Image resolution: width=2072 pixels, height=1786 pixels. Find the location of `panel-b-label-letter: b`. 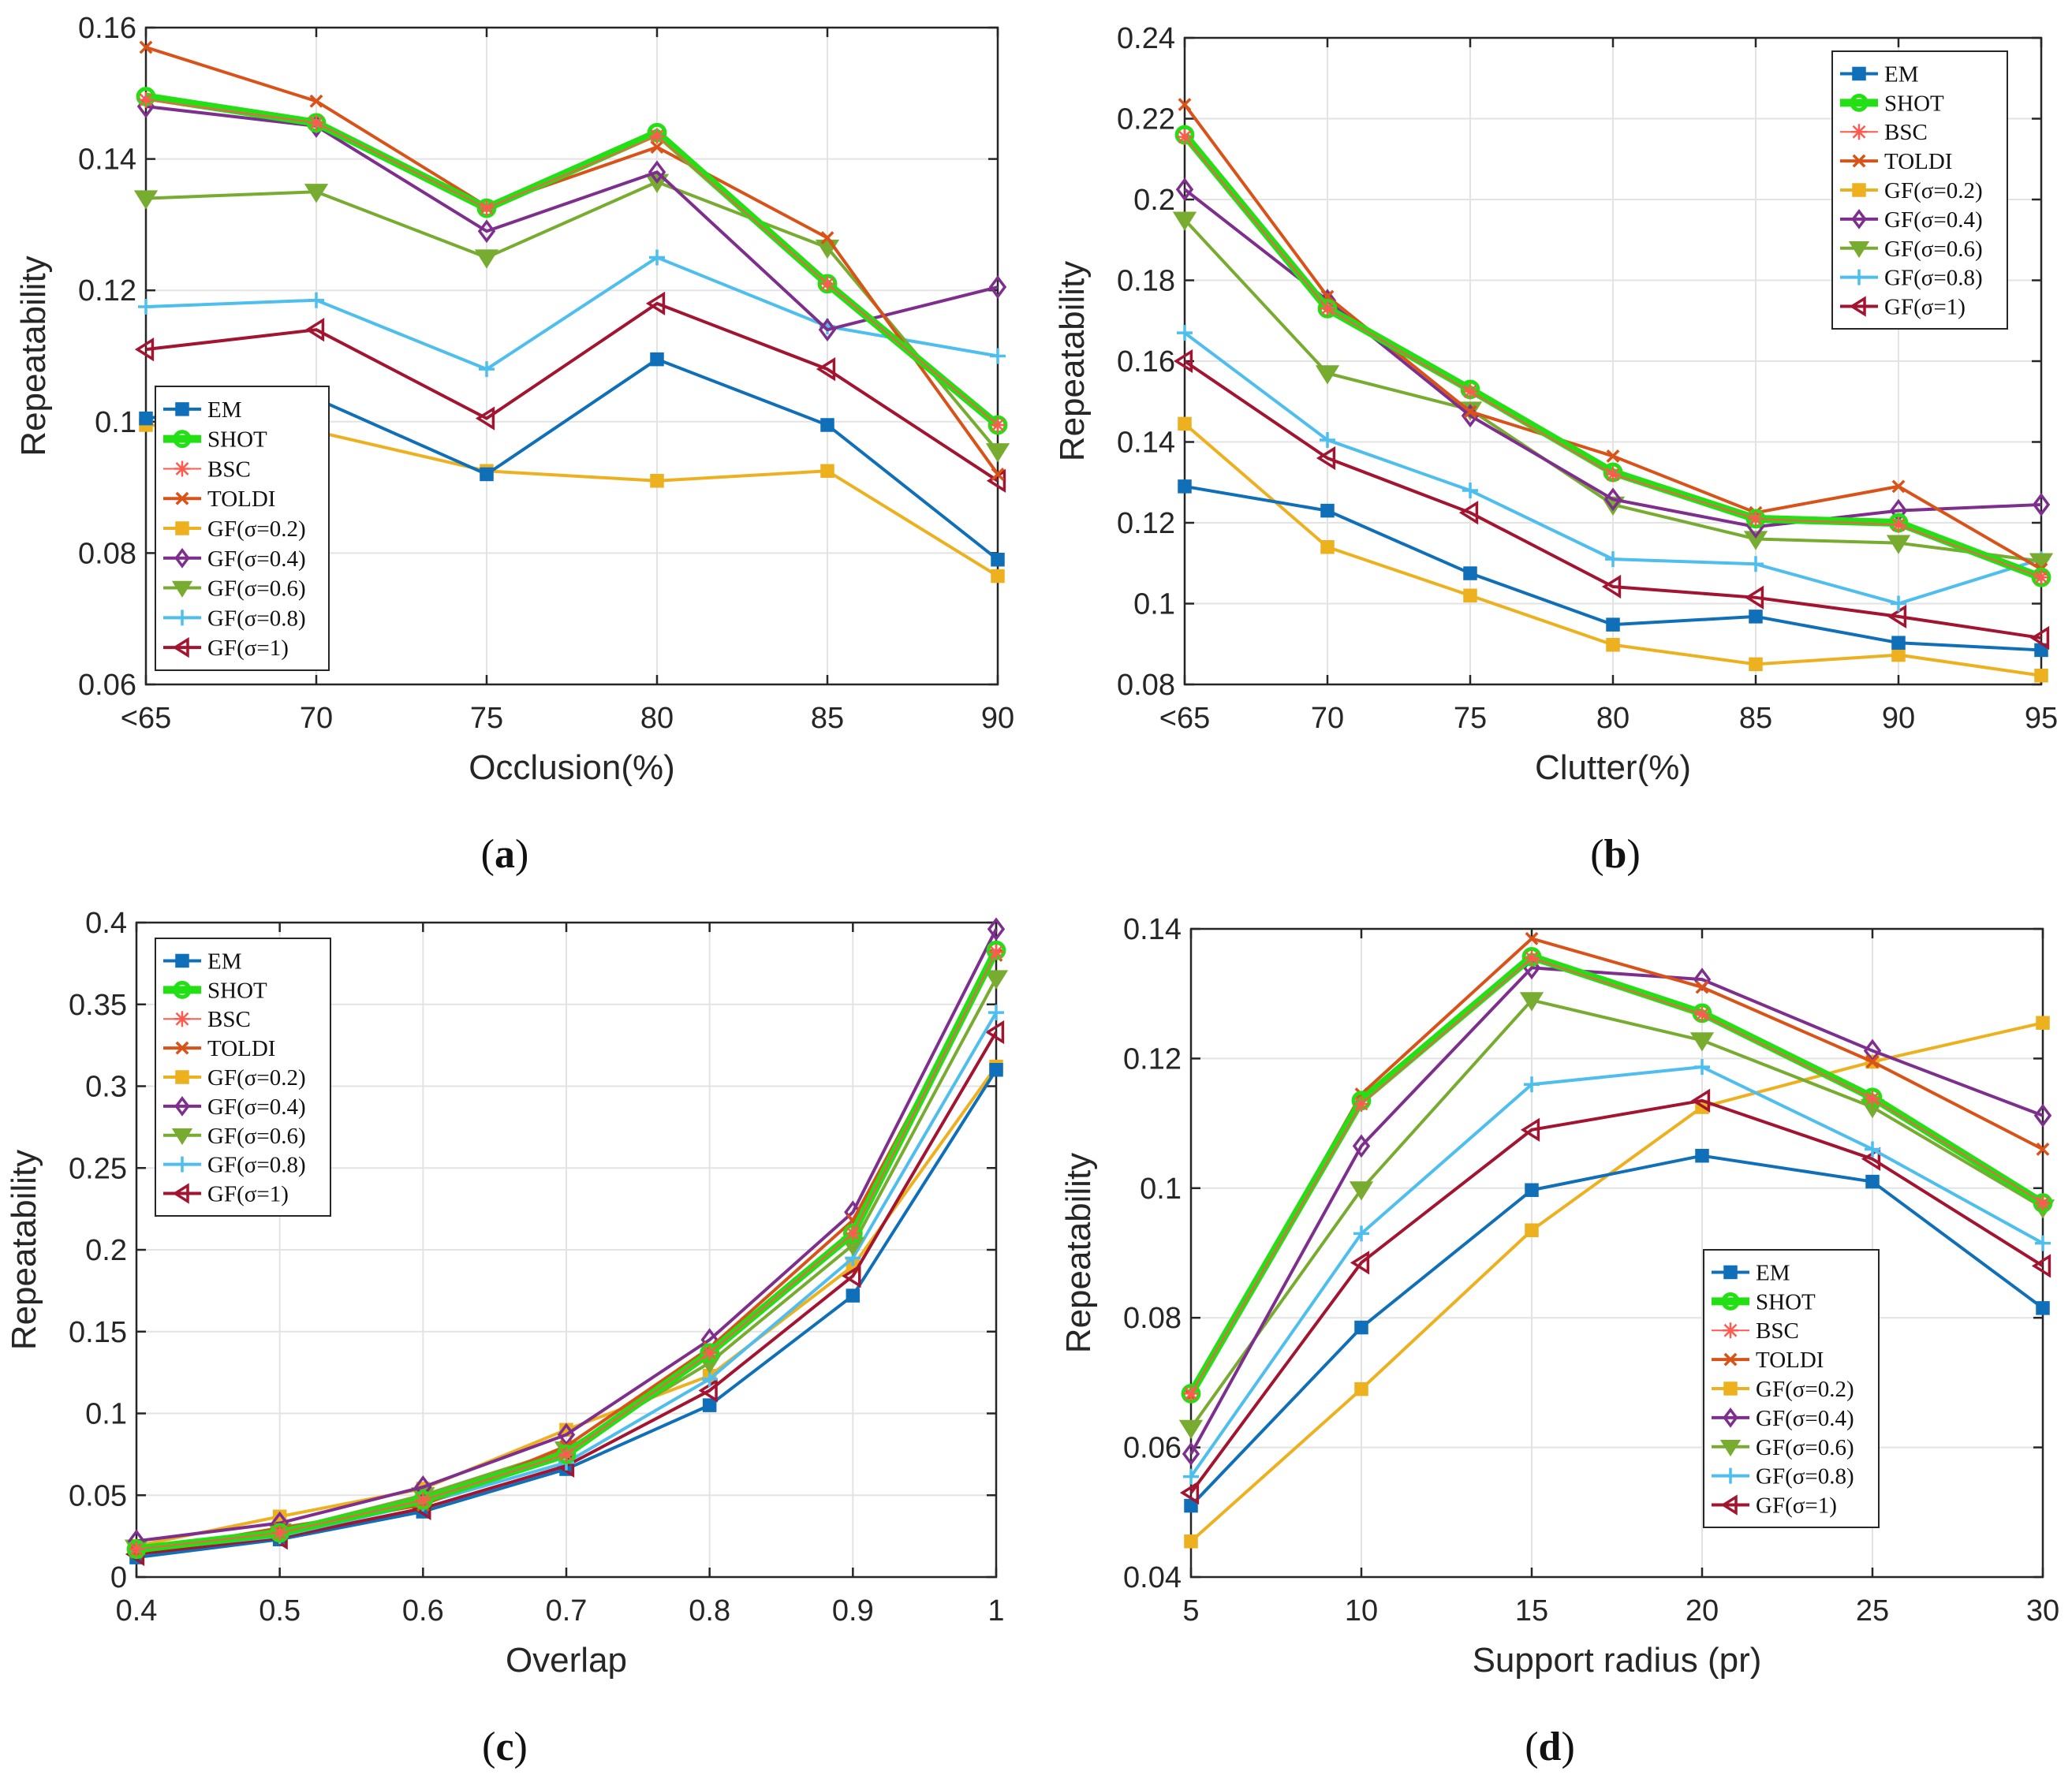

panel-b-label-letter: b is located at coordinates (1615, 855).